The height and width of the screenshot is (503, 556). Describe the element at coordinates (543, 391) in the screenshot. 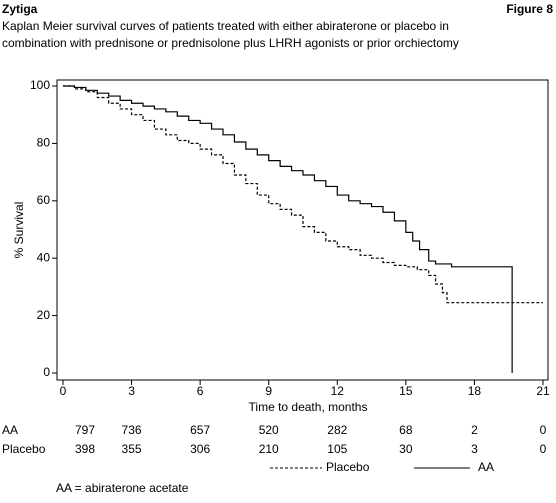

I see `x-tick-label: 21` at that location.